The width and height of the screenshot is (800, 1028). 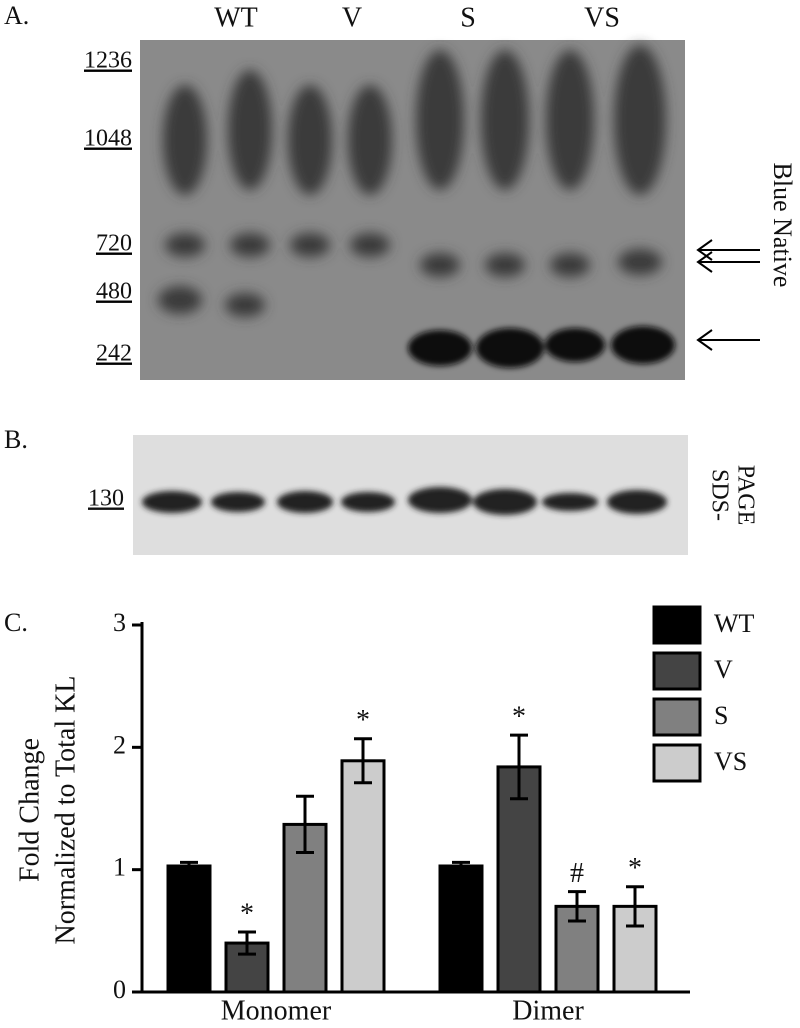 What do you see at coordinates (114, 354) in the screenshot?
I see `marker-label: 242` at bounding box center [114, 354].